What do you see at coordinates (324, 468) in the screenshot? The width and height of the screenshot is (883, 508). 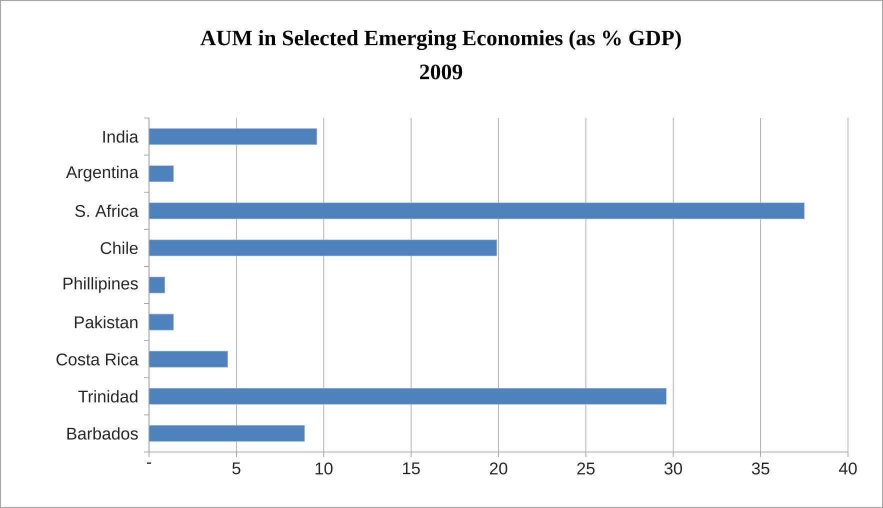 I see `x-tick-label: 10` at bounding box center [324, 468].